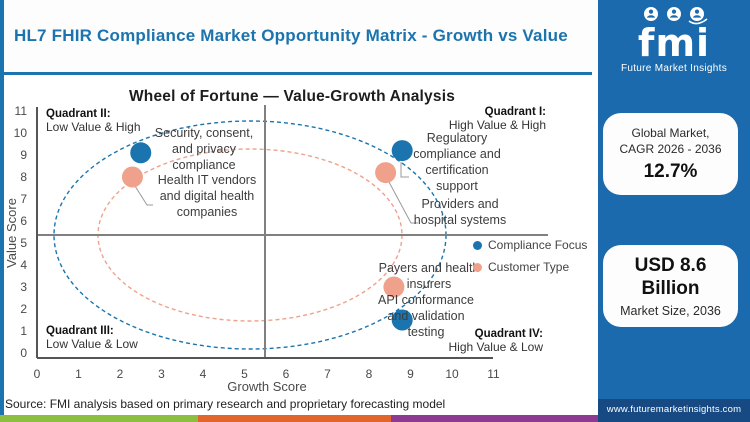 The height and width of the screenshot is (422, 750). Describe the element at coordinates (429, 276) in the screenshot. I see `point-label: Payers and health insurers` at that location.